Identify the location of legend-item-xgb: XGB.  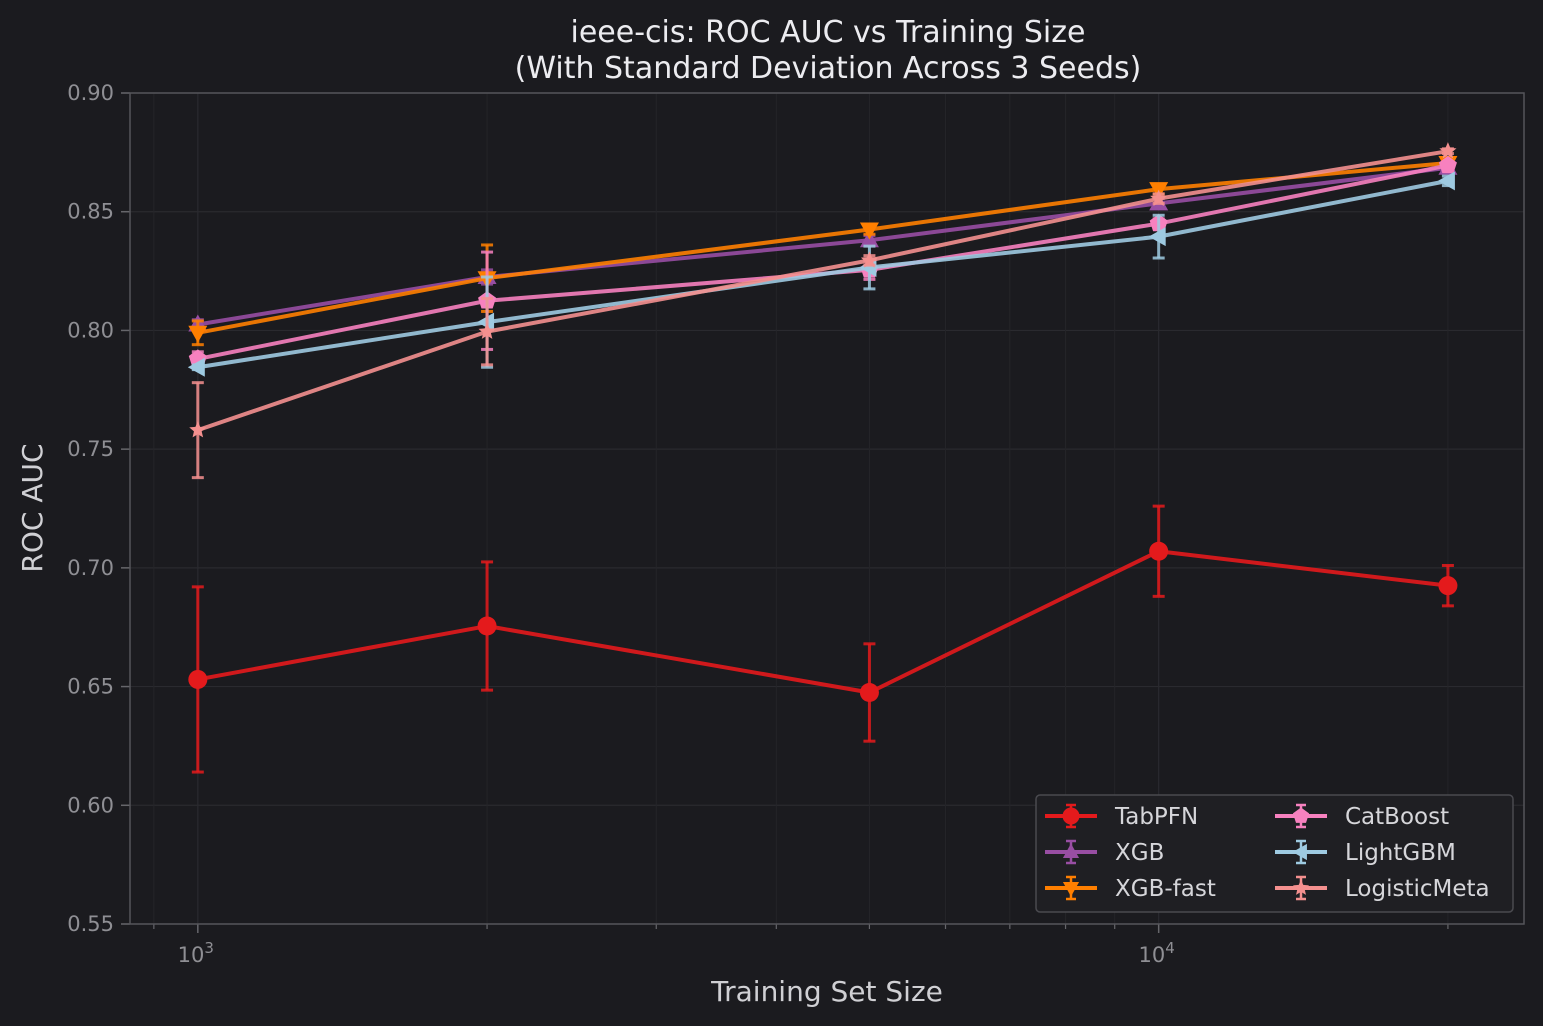
(1104, 852).